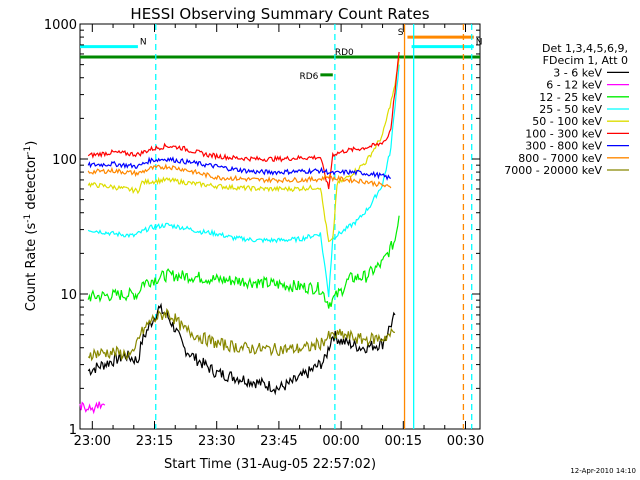 The height and width of the screenshot is (480, 640). I want to click on x-tick-label: 00:30, so click(465, 441).